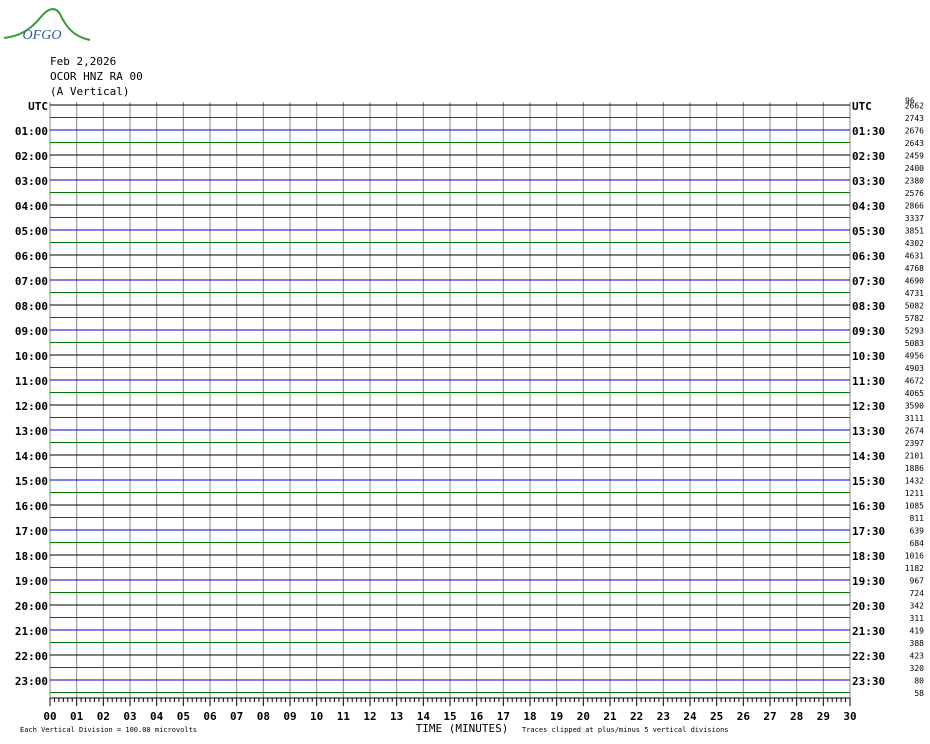 The height and width of the screenshot is (744, 930). Describe the element at coordinates (690, 716) in the screenshot. I see `x-tick-label: 24` at that location.